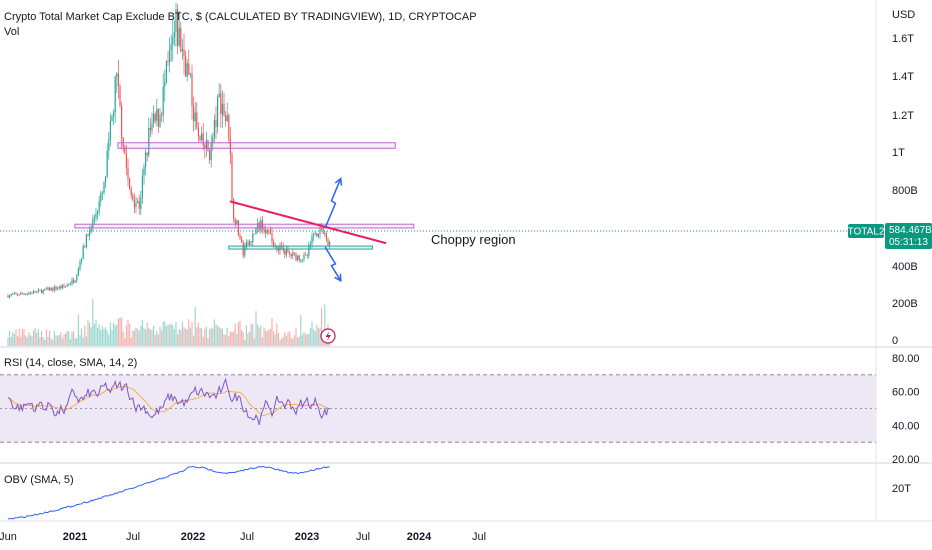 The height and width of the screenshot is (550, 932). Describe the element at coordinates (903, 116) in the screenshot. I see `price-axis-tick: 1.2T` at that location.